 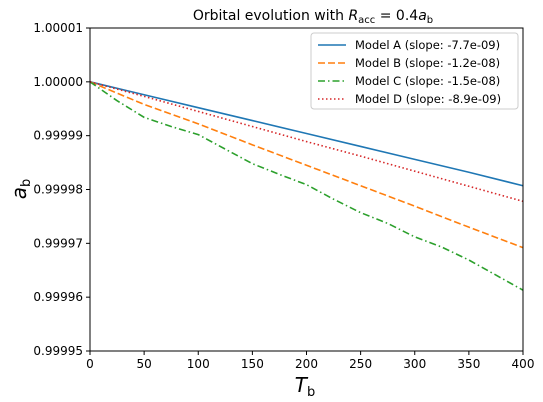 I want to click on chart-title: Orbital evolution with Racc = 0.4ab, so click(x=313, y=17).